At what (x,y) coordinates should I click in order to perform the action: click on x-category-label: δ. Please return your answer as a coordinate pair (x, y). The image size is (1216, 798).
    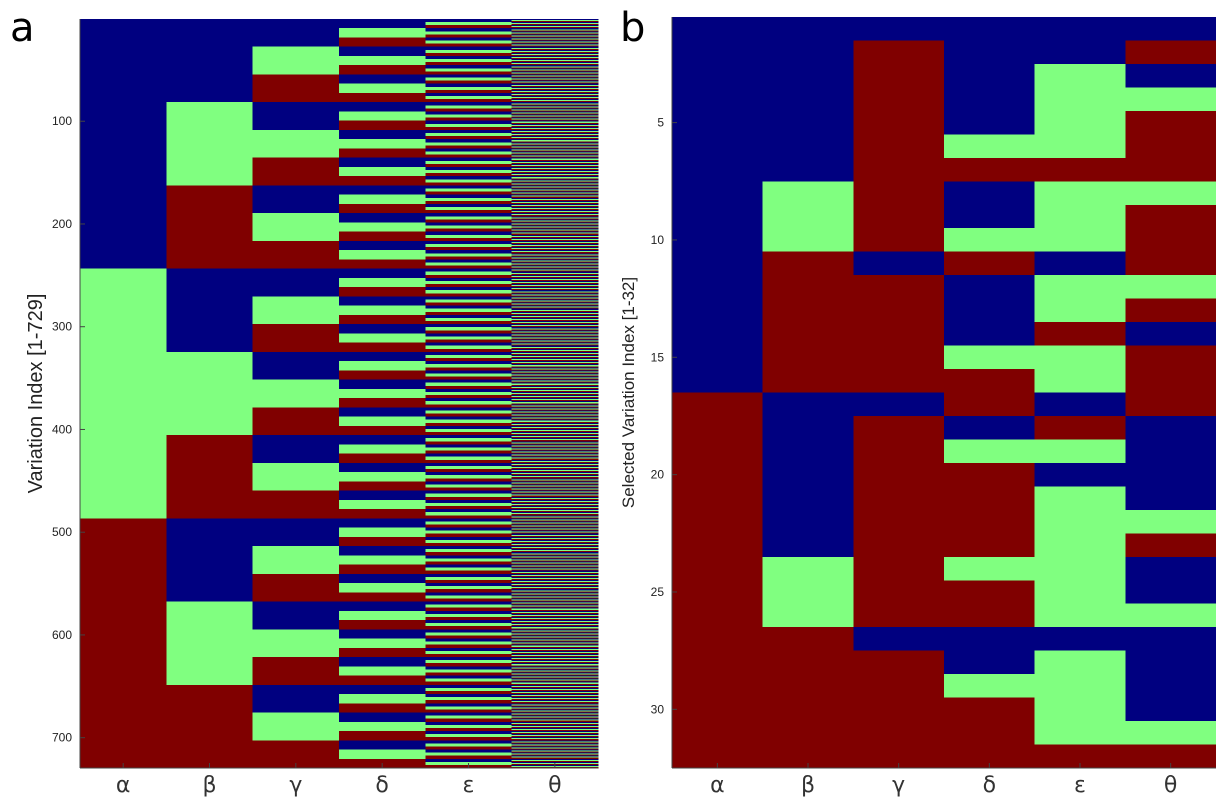
    Looking at the image, I should click on (381, 785).